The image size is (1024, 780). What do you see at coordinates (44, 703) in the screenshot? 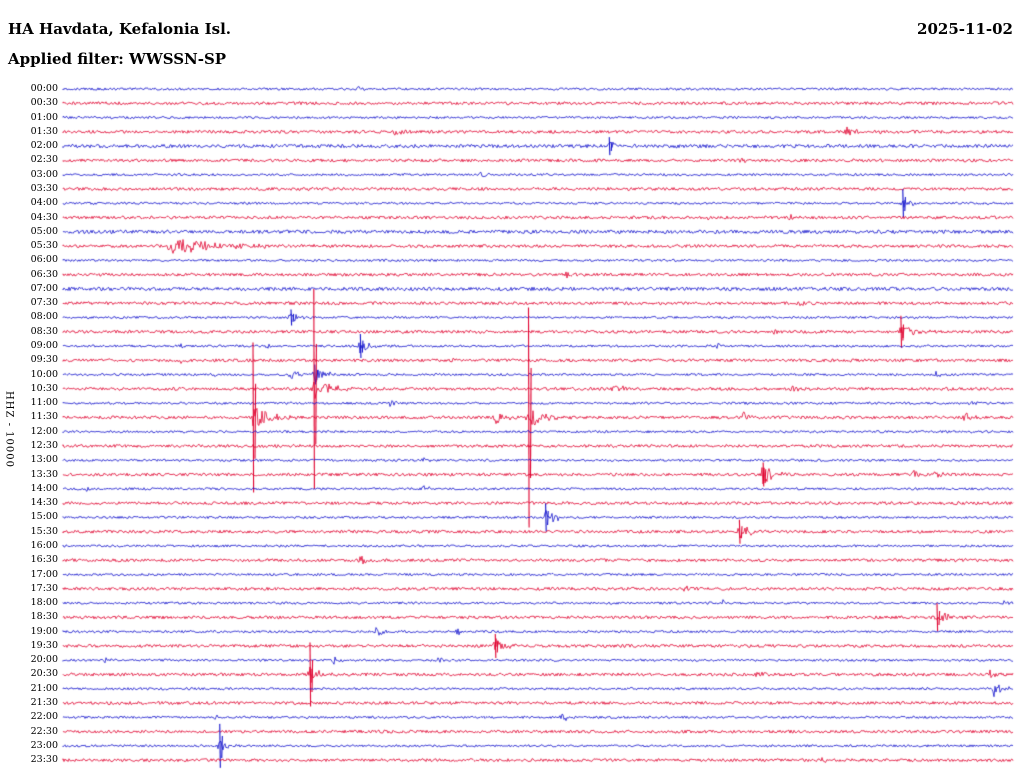
I see `row-time-label: 21:30` at bounding box center [44, 703].